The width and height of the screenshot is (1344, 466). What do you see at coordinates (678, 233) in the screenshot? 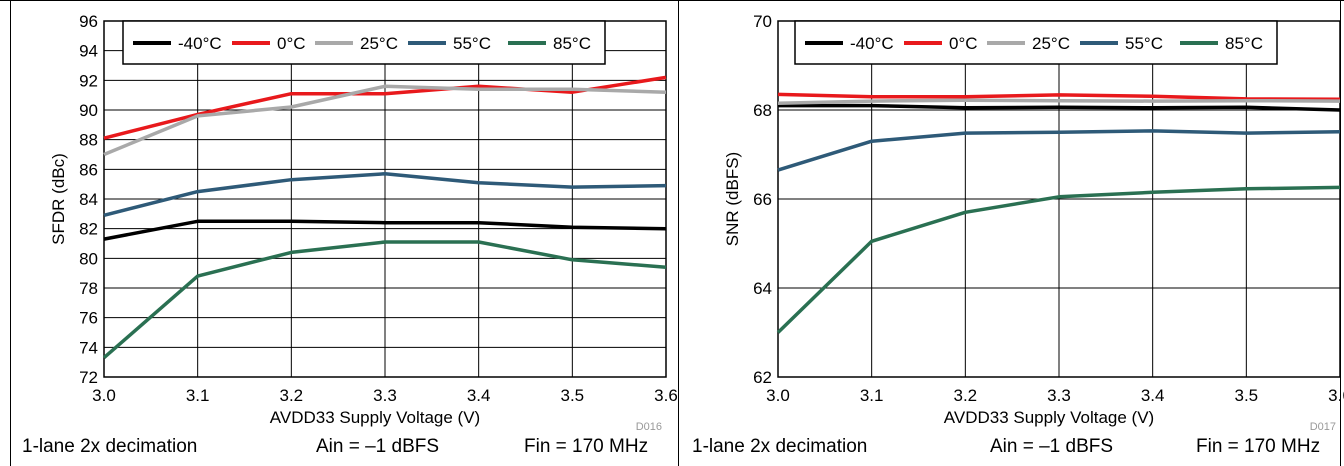
I see `panel-divider` at bounding box center [678, 233].